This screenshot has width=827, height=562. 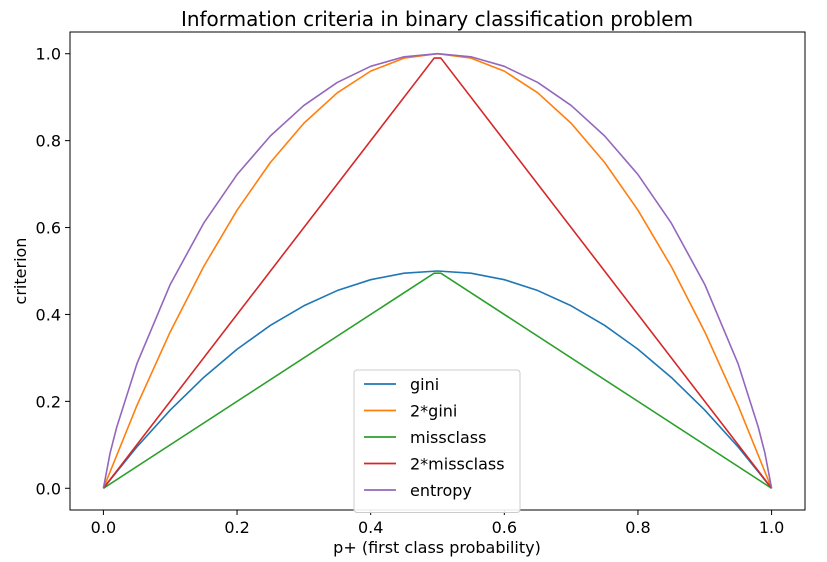 What do you see at coordinates (20, 271) in the screenshot?
I see `y-axis-label: criterion` at bounding box center [20, 271].